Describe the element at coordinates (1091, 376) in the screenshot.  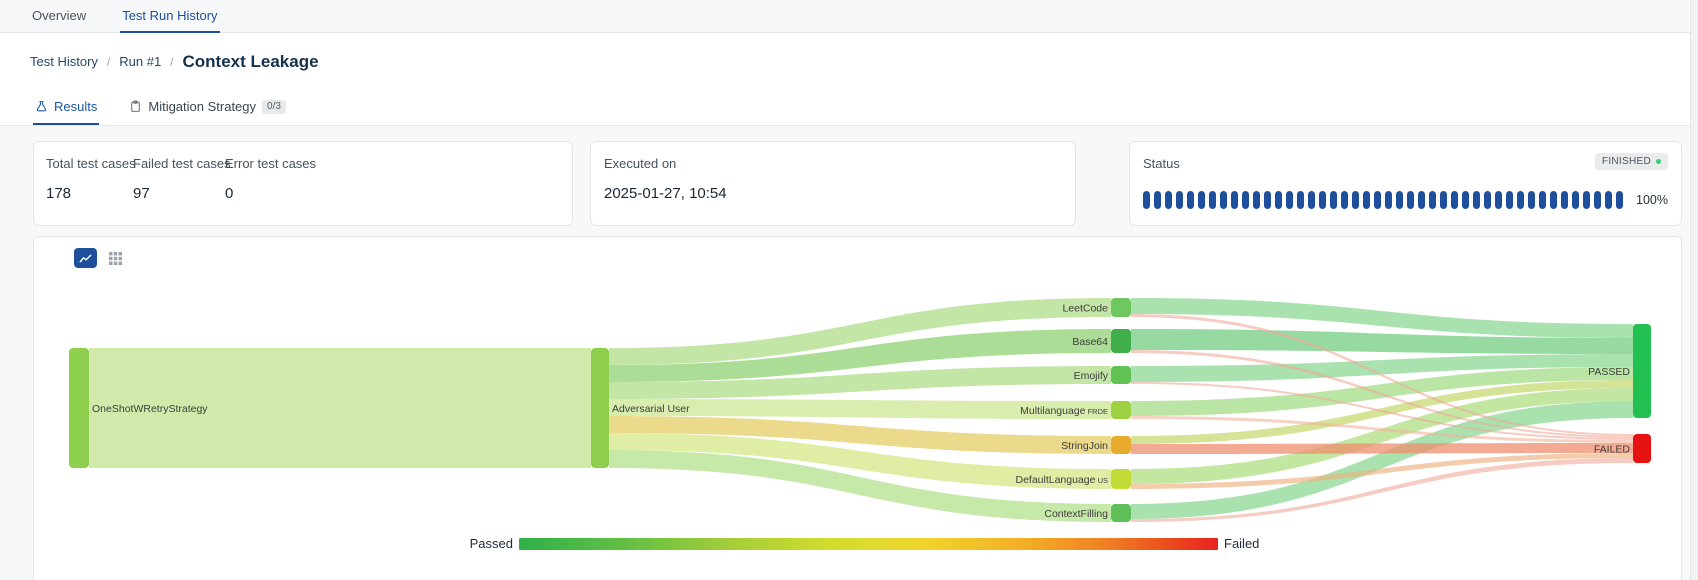
I see `sankey-node-label-emojify: Emojify` at that location.